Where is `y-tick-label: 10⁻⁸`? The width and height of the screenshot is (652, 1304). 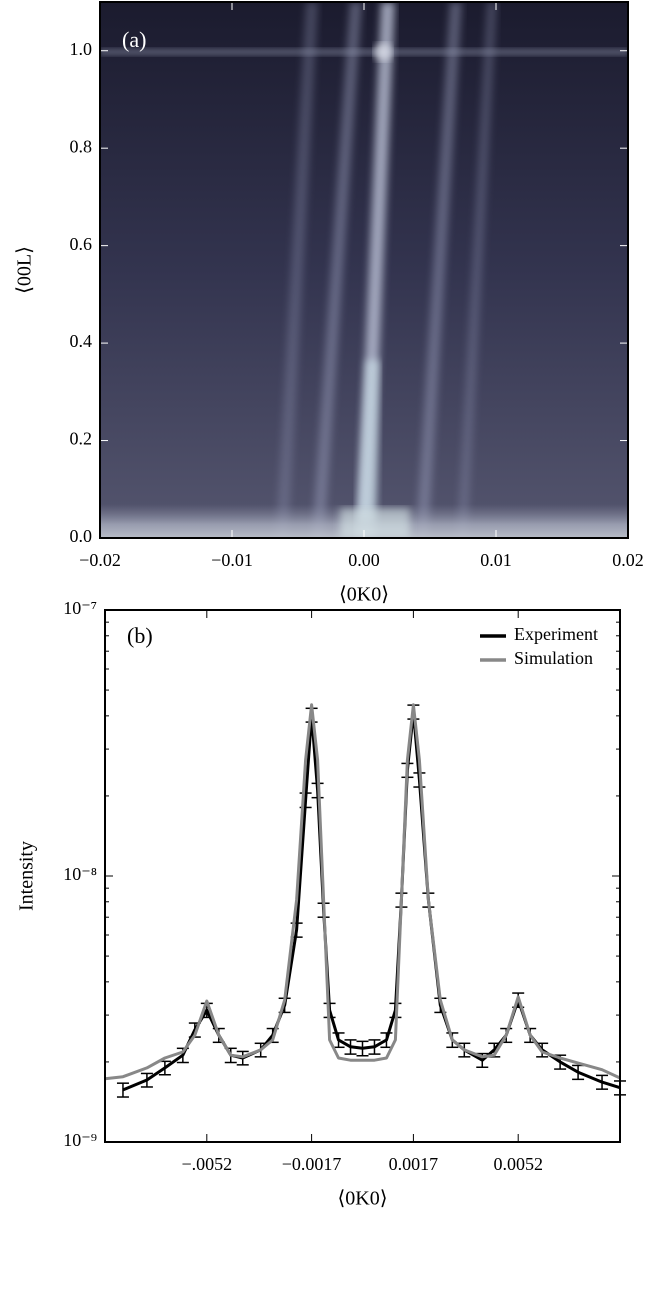
y-tick-label: 10⁻⁸ is located at coordinates (80, 874).